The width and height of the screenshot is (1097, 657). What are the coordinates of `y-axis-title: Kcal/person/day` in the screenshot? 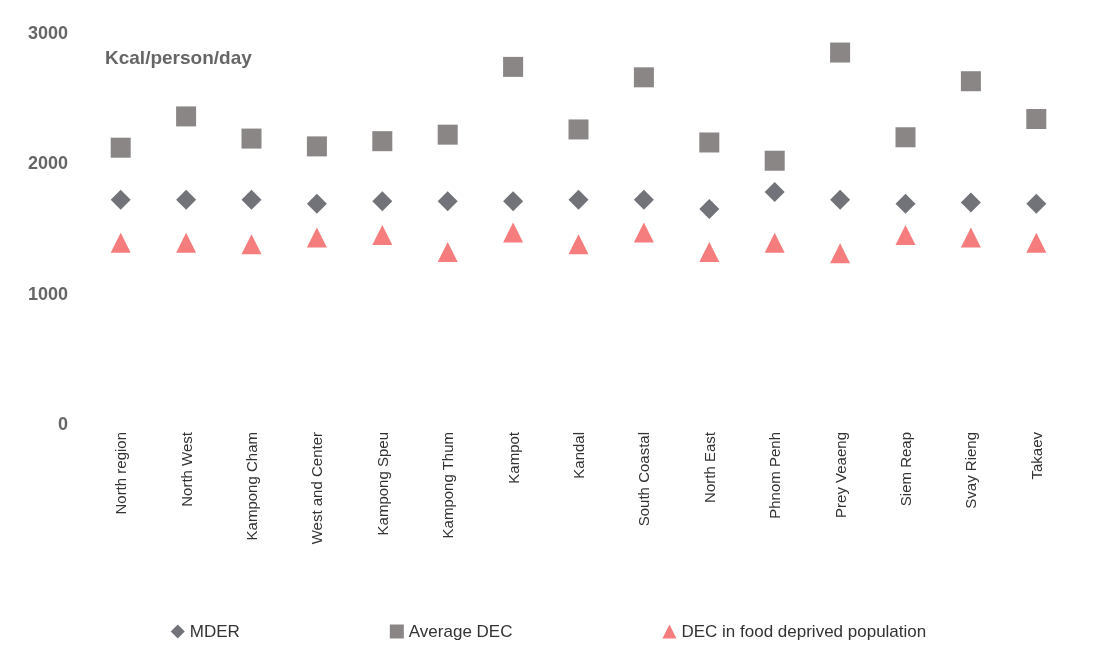 It's located at (179, 57).